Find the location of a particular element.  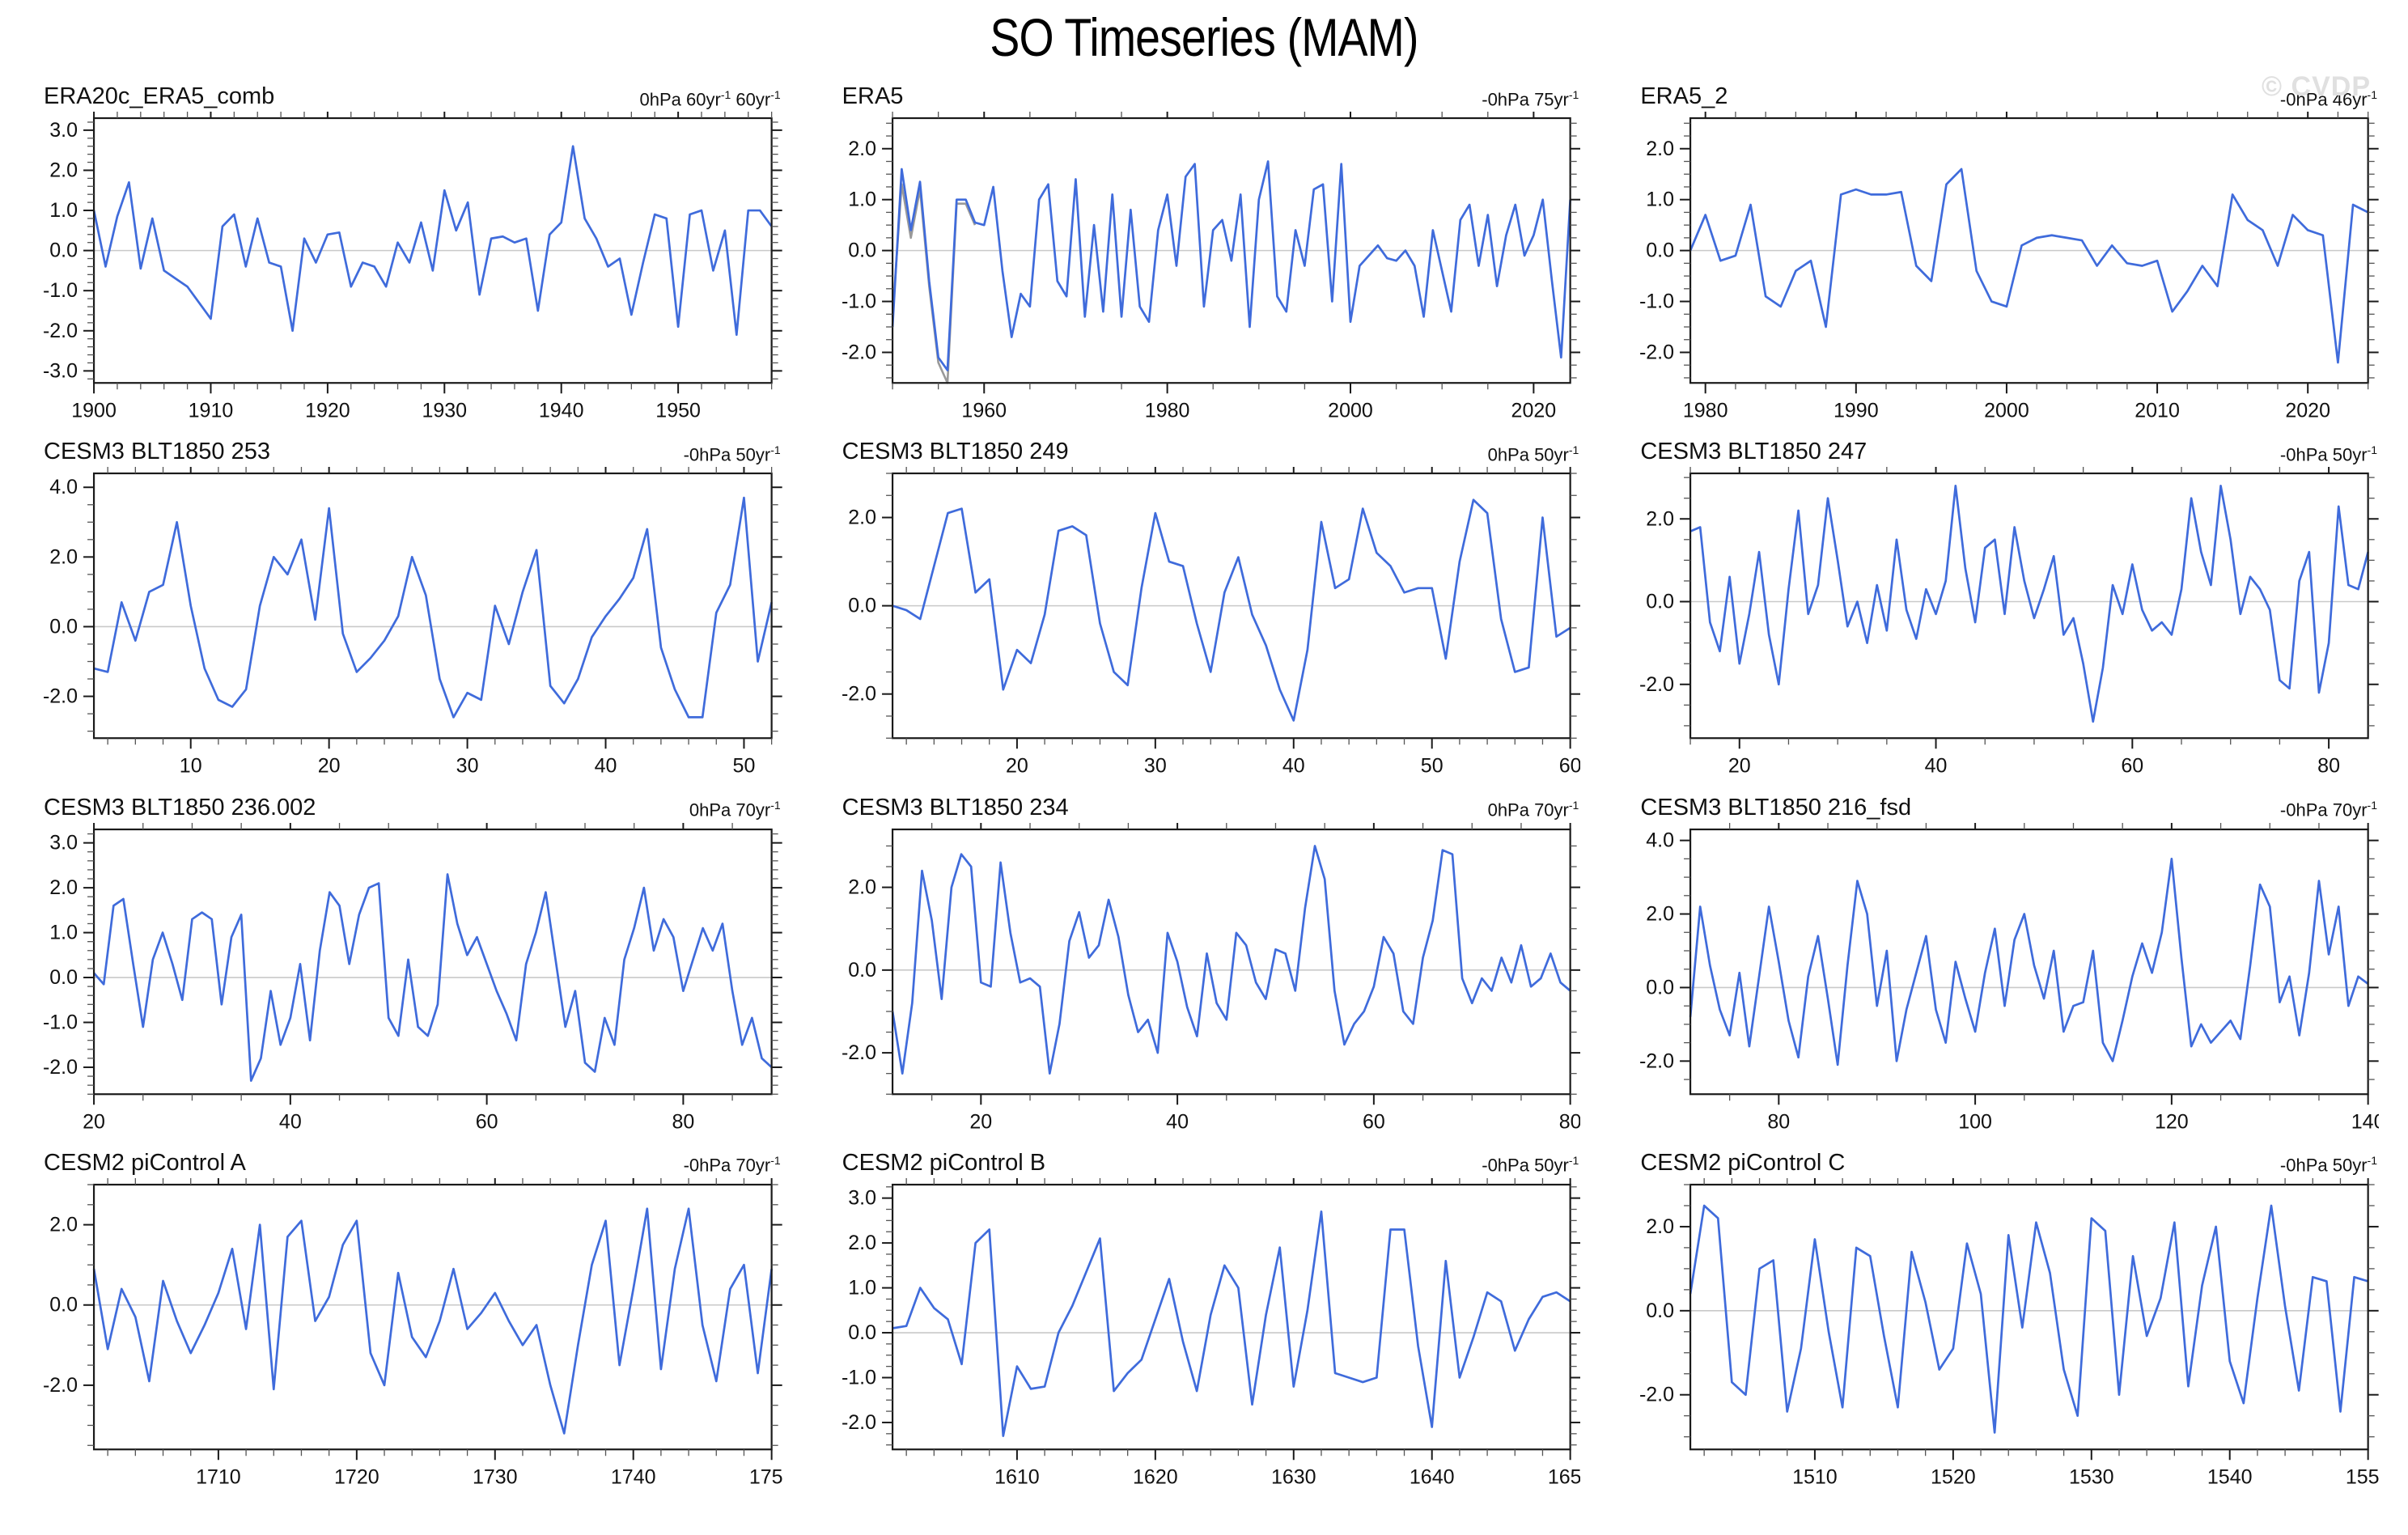

panel-title: ERA5 is located at coordinates (873, 96).